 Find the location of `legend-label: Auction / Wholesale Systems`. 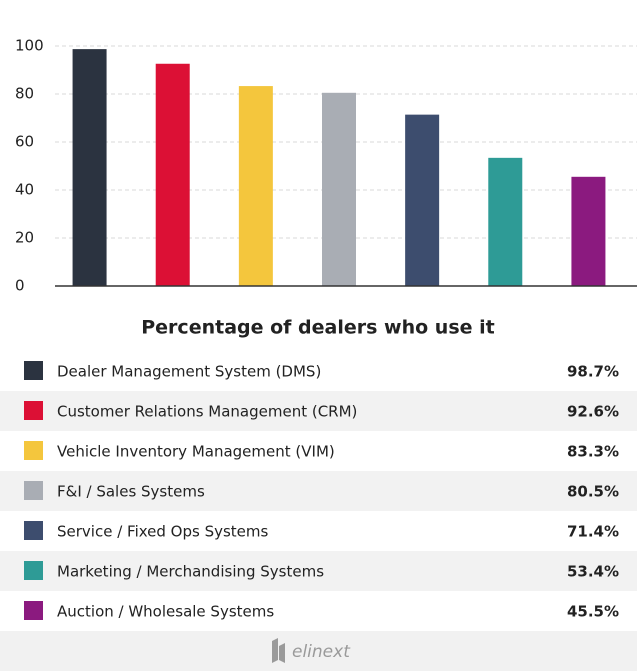

legend-label: Auction / Wholesale Systems is located at coordinates (165, 612).